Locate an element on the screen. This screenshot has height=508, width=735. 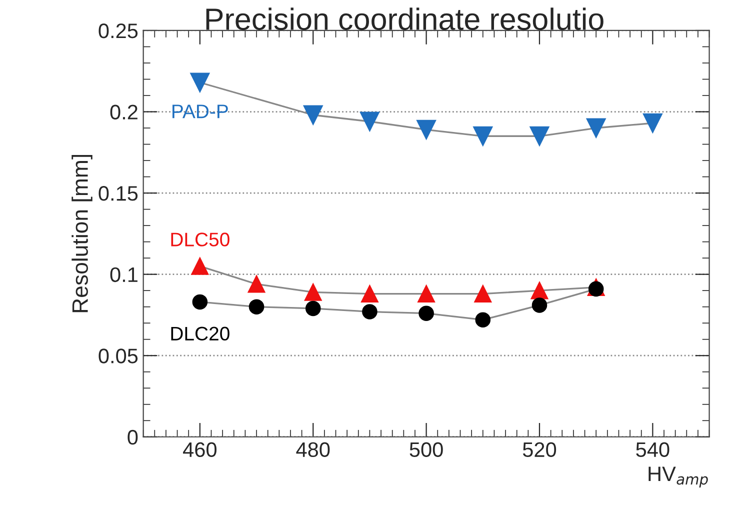
x-tick-label: 460 is located at coordinates (199, 450).